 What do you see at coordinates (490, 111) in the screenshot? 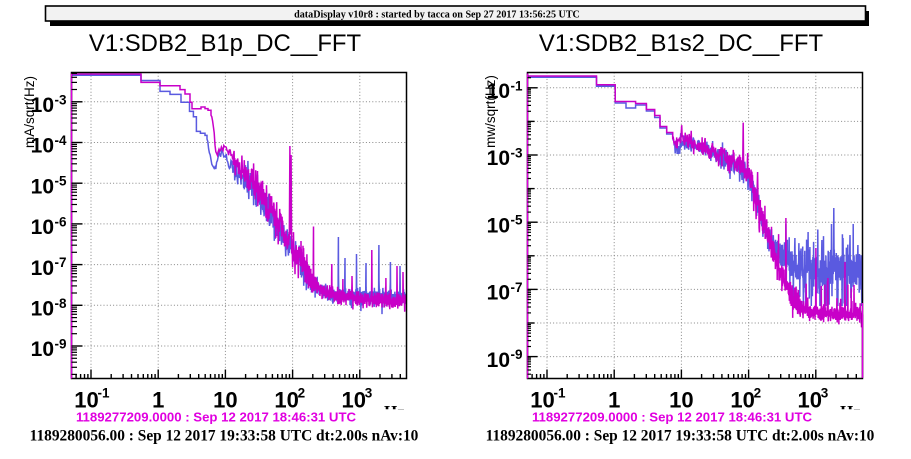
I see `svg-text: mw/sqrt(Hz)` at bounding box center [490, 111].